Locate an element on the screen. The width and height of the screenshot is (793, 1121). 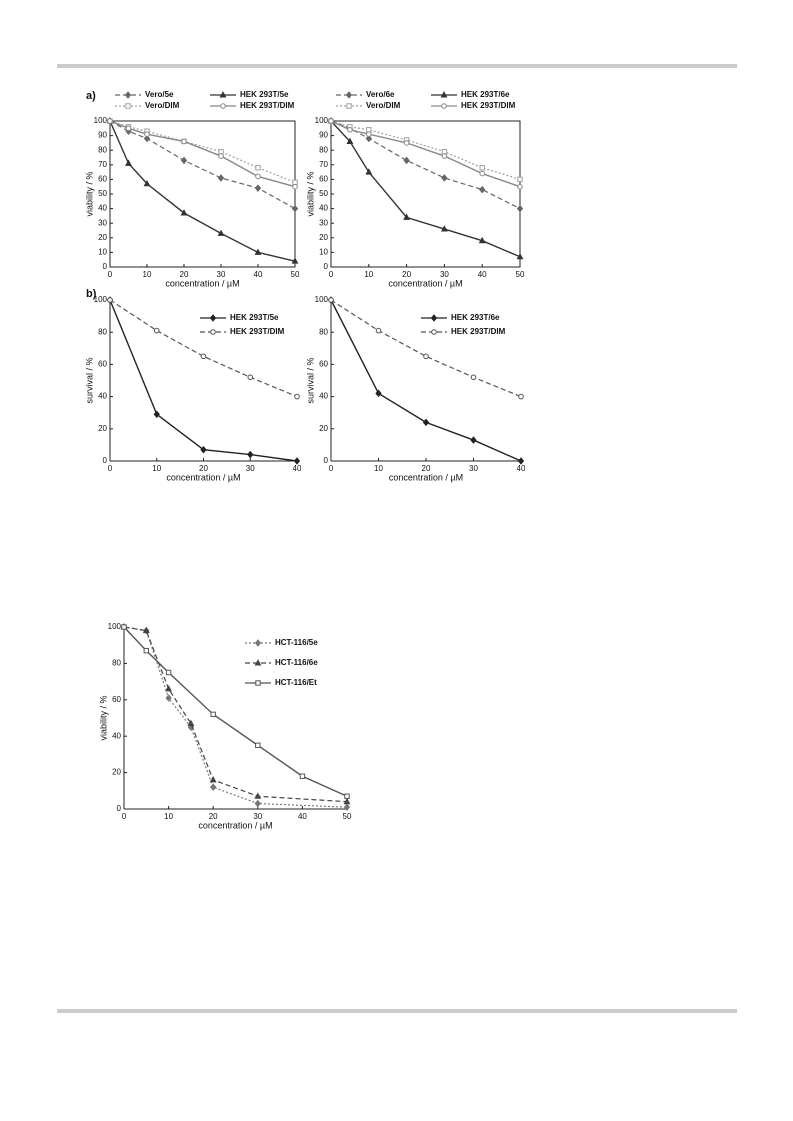
legend-label: HCT-116/Et is located at coordinates (296, 682).